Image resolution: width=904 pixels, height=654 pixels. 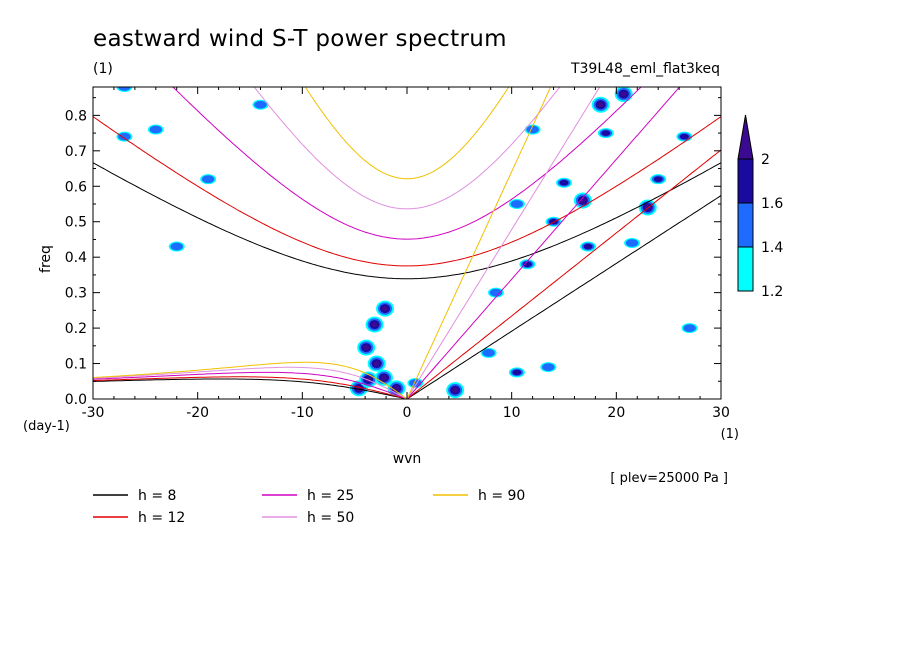 I want to click on colorbar-label: 2, so click(x=765, y=160).